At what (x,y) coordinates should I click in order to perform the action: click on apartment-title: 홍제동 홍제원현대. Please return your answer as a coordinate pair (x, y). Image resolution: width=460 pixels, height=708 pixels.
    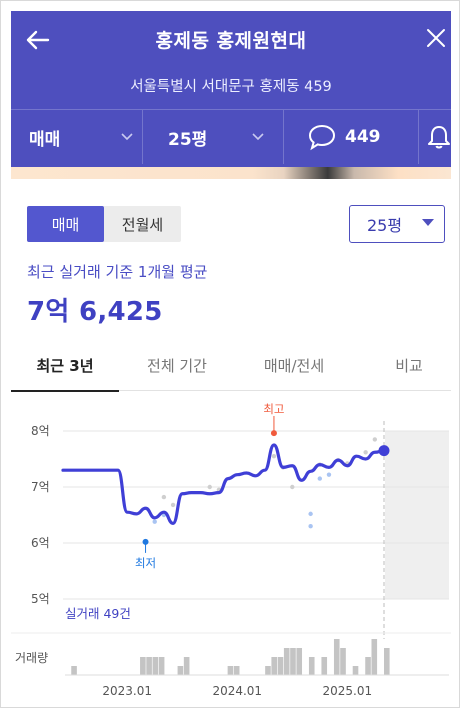
    Looking at the image, I should click on (231, 41).